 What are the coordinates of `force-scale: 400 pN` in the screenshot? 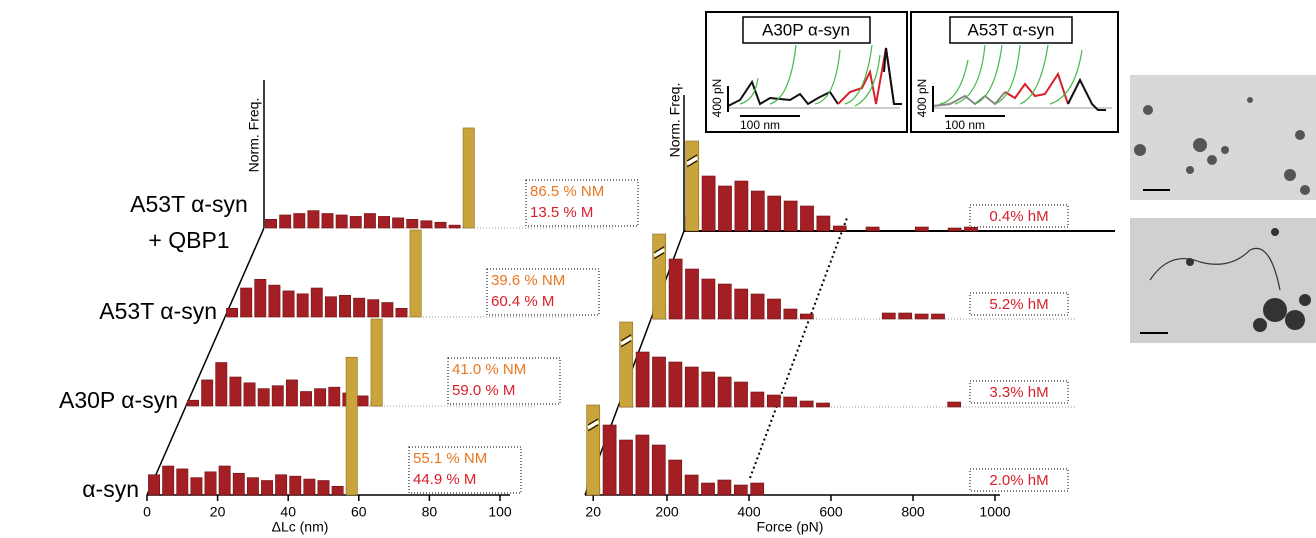 It's located at (717, 98).